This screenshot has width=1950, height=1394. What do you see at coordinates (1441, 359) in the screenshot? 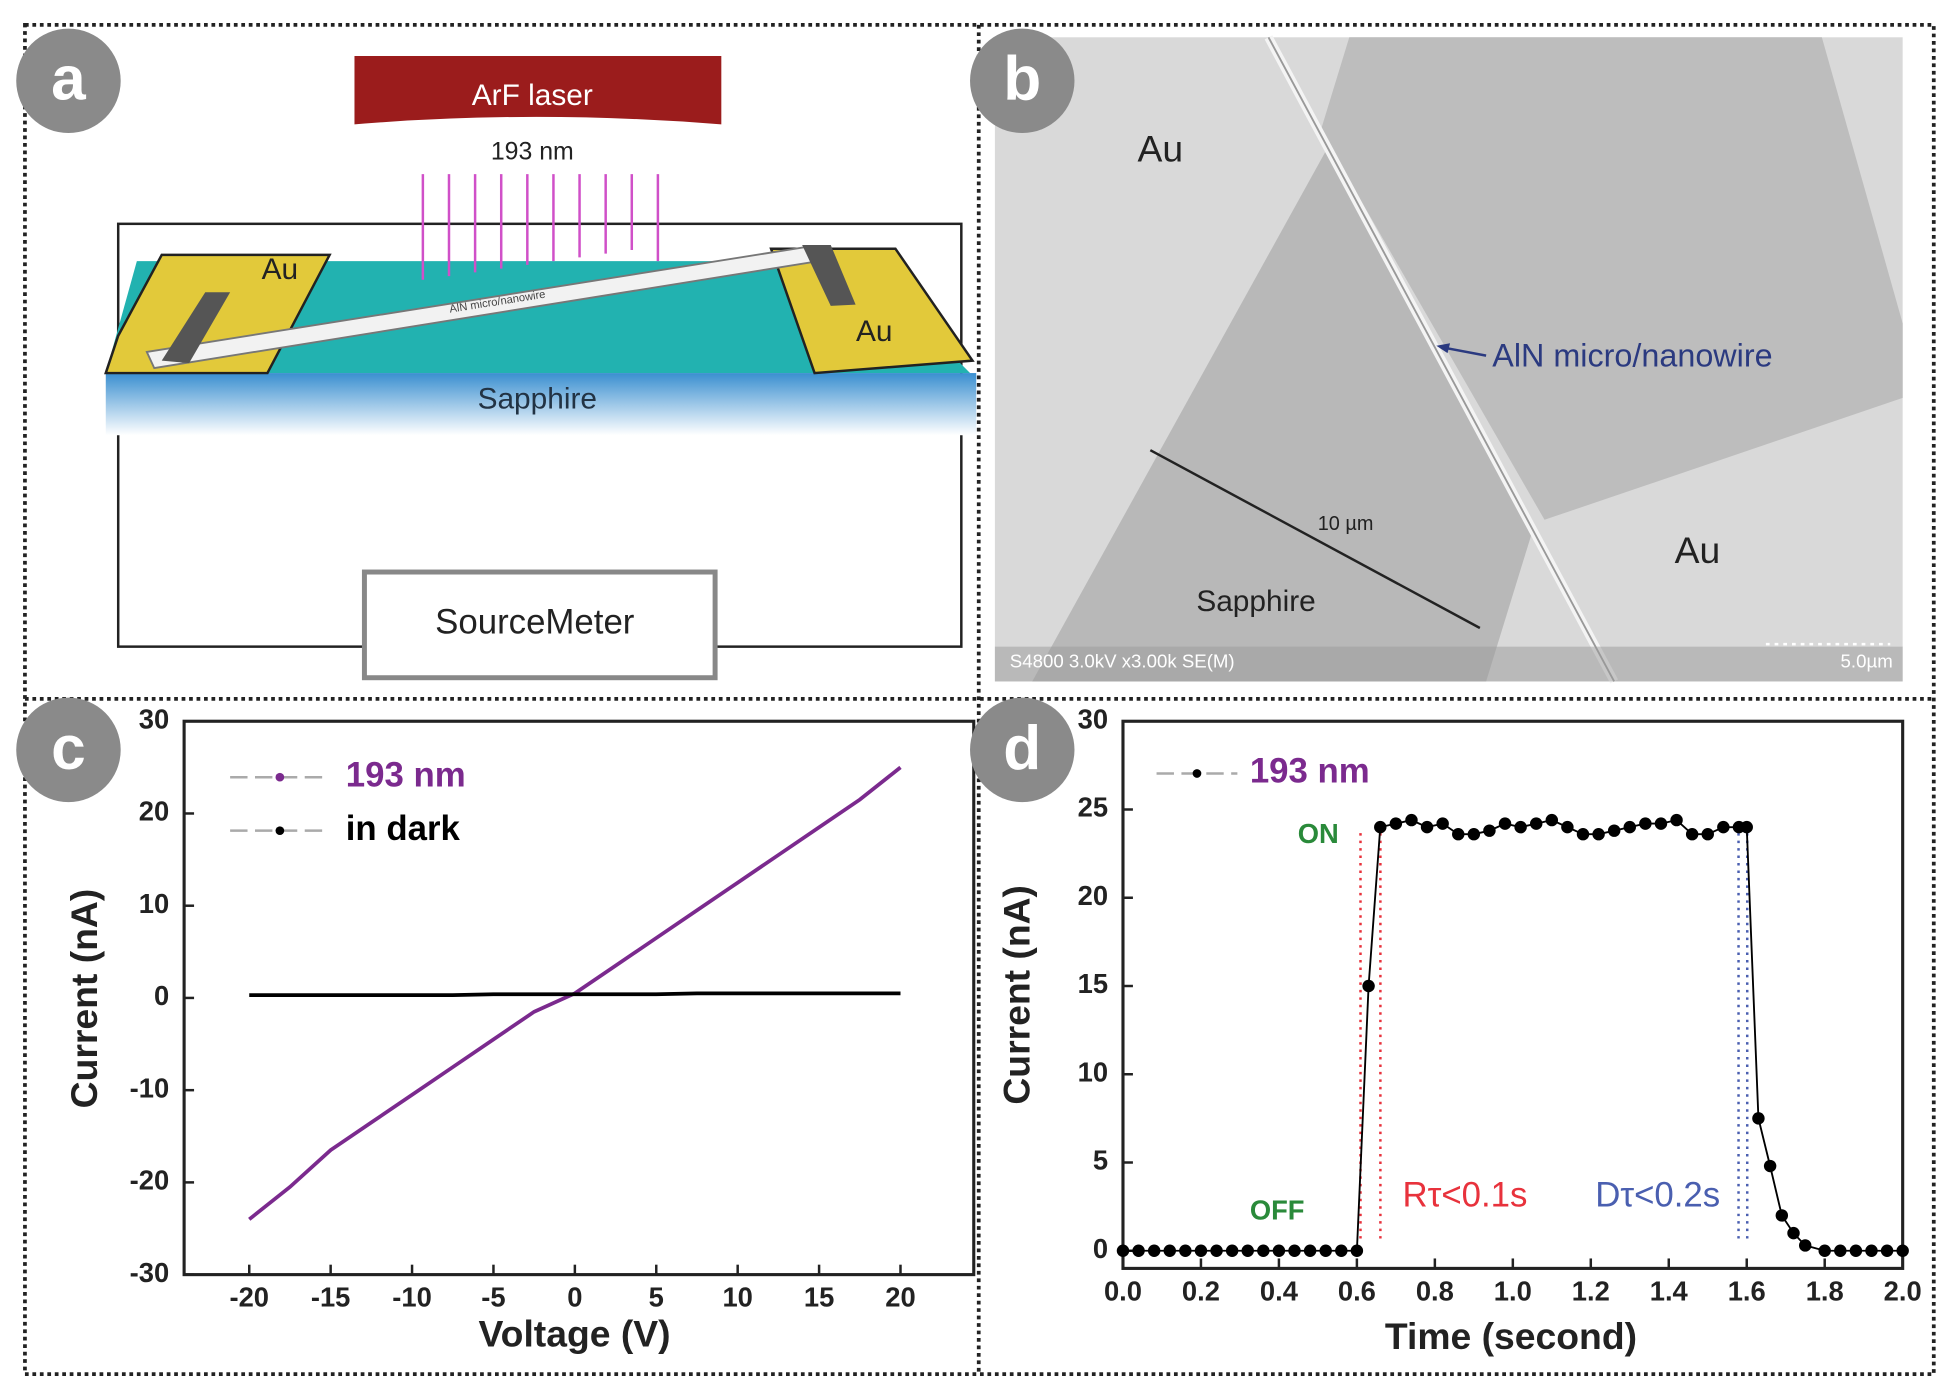
I see `sem-wire` at bounding box center [1441, 359].